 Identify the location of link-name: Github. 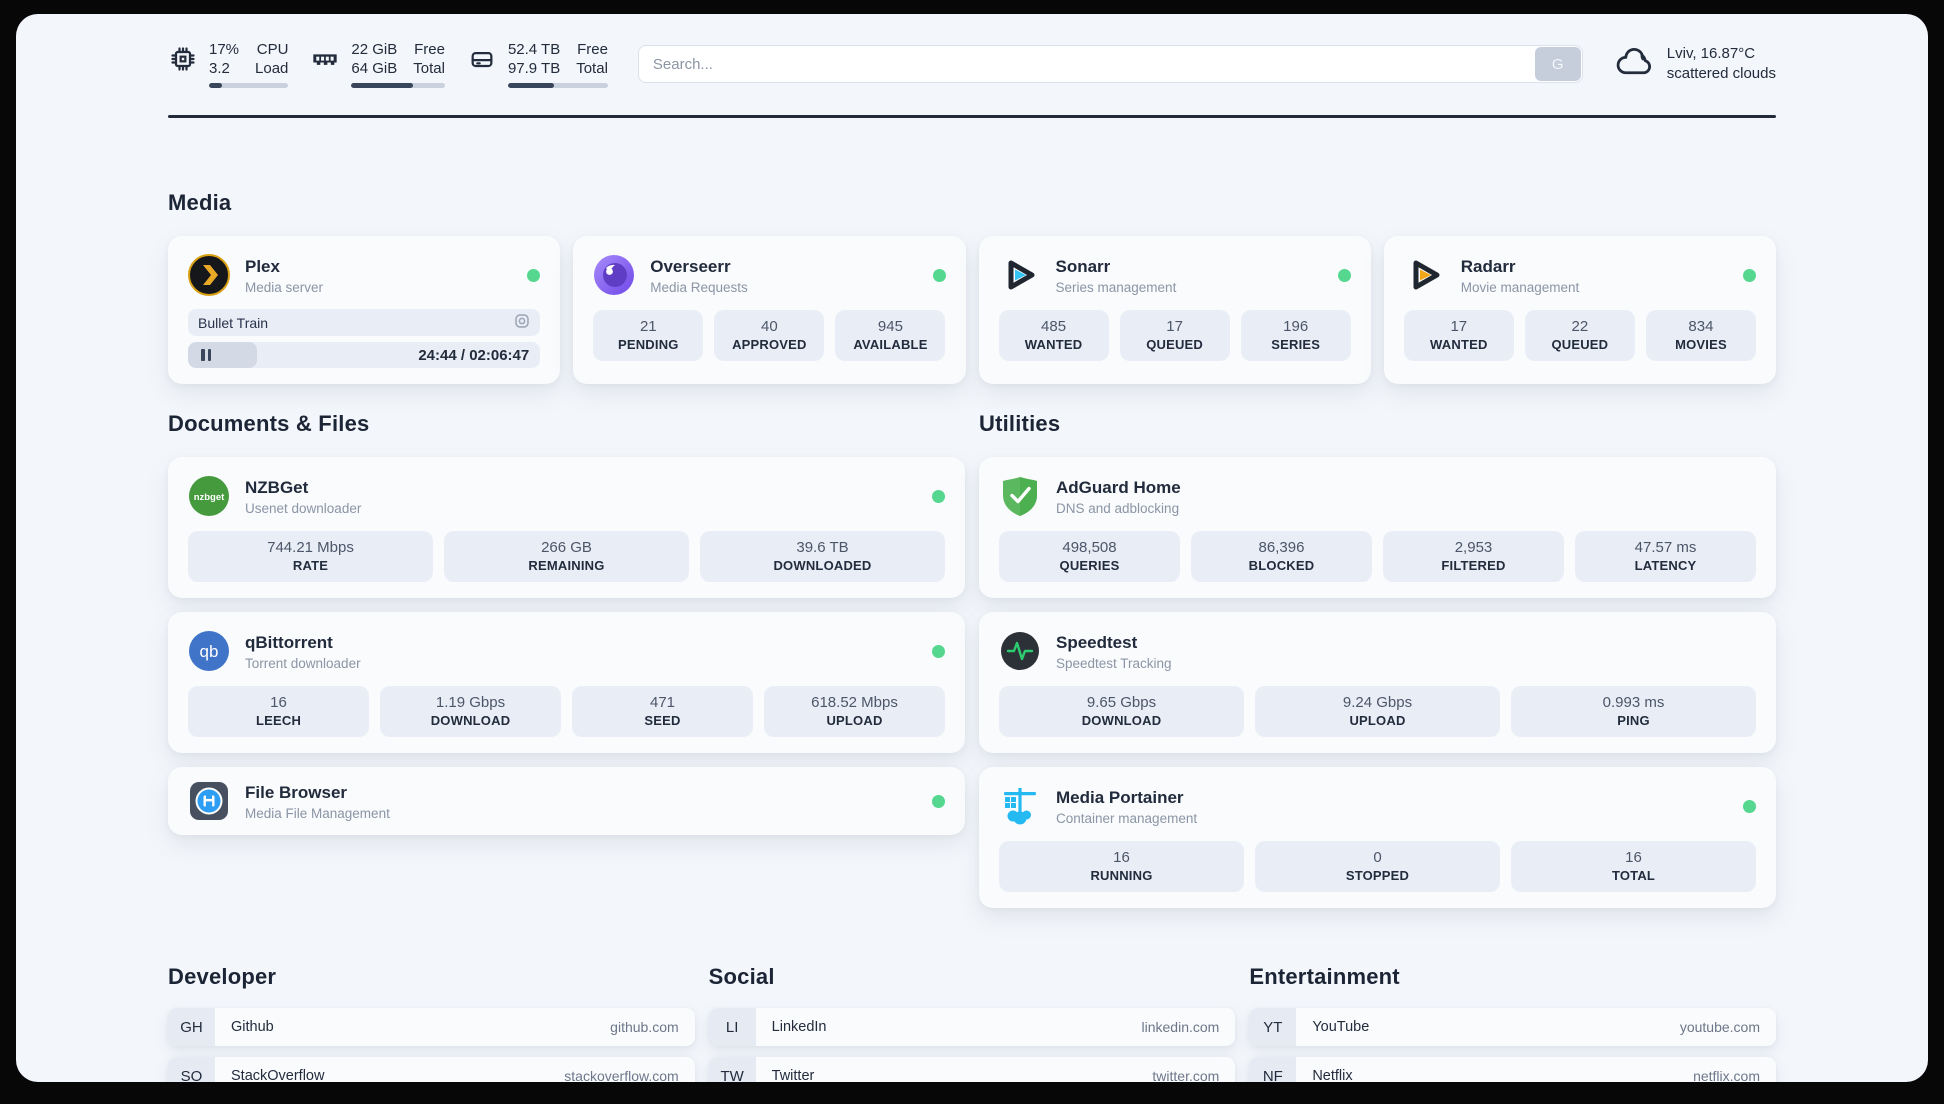
(252, 1027).